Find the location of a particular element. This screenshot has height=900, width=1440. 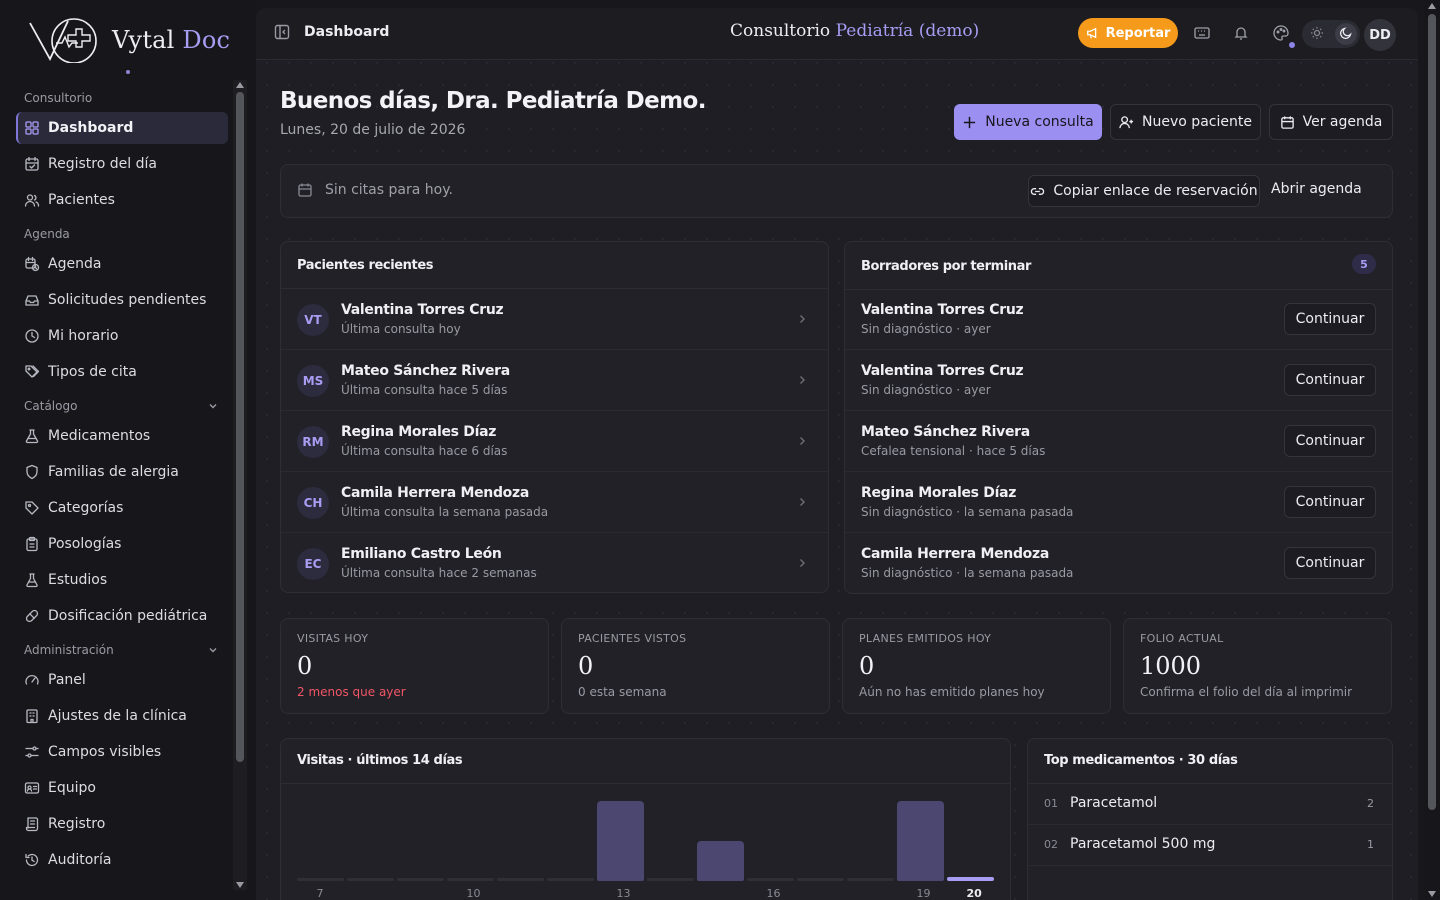

sidebar-toggle-icon is located at coordinates (282, 32).